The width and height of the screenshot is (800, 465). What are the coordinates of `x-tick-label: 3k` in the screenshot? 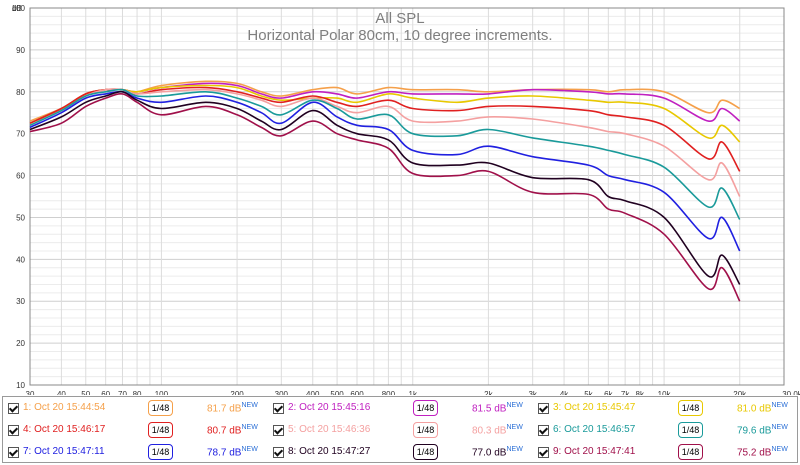 It's located at (532, 392).